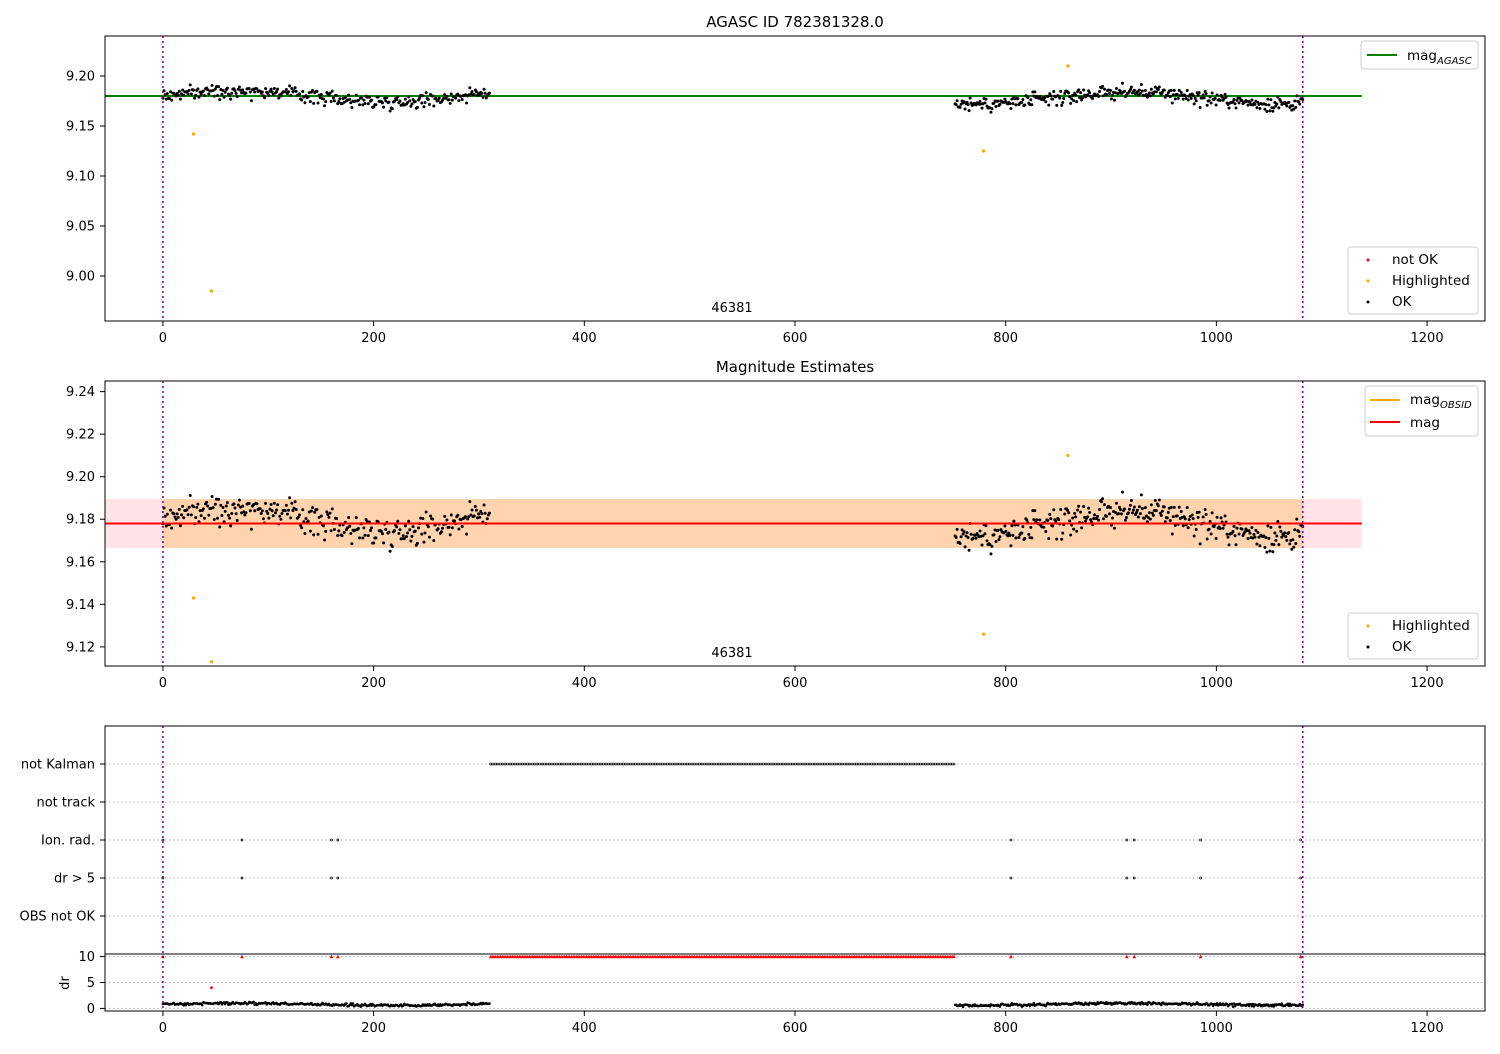  Describe the element at coordinates (1415, 260) in the screenshot. I see `legend-not-ok-label: not OK` at that location.